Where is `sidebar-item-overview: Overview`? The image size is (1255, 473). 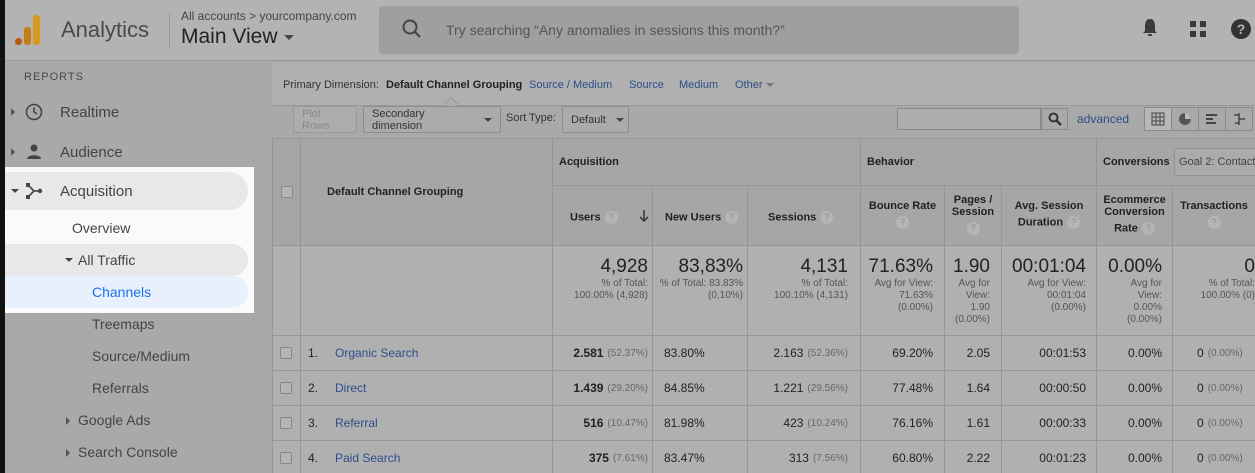 sidebar-item-overview: Overview is located at coordinates (101, 228).